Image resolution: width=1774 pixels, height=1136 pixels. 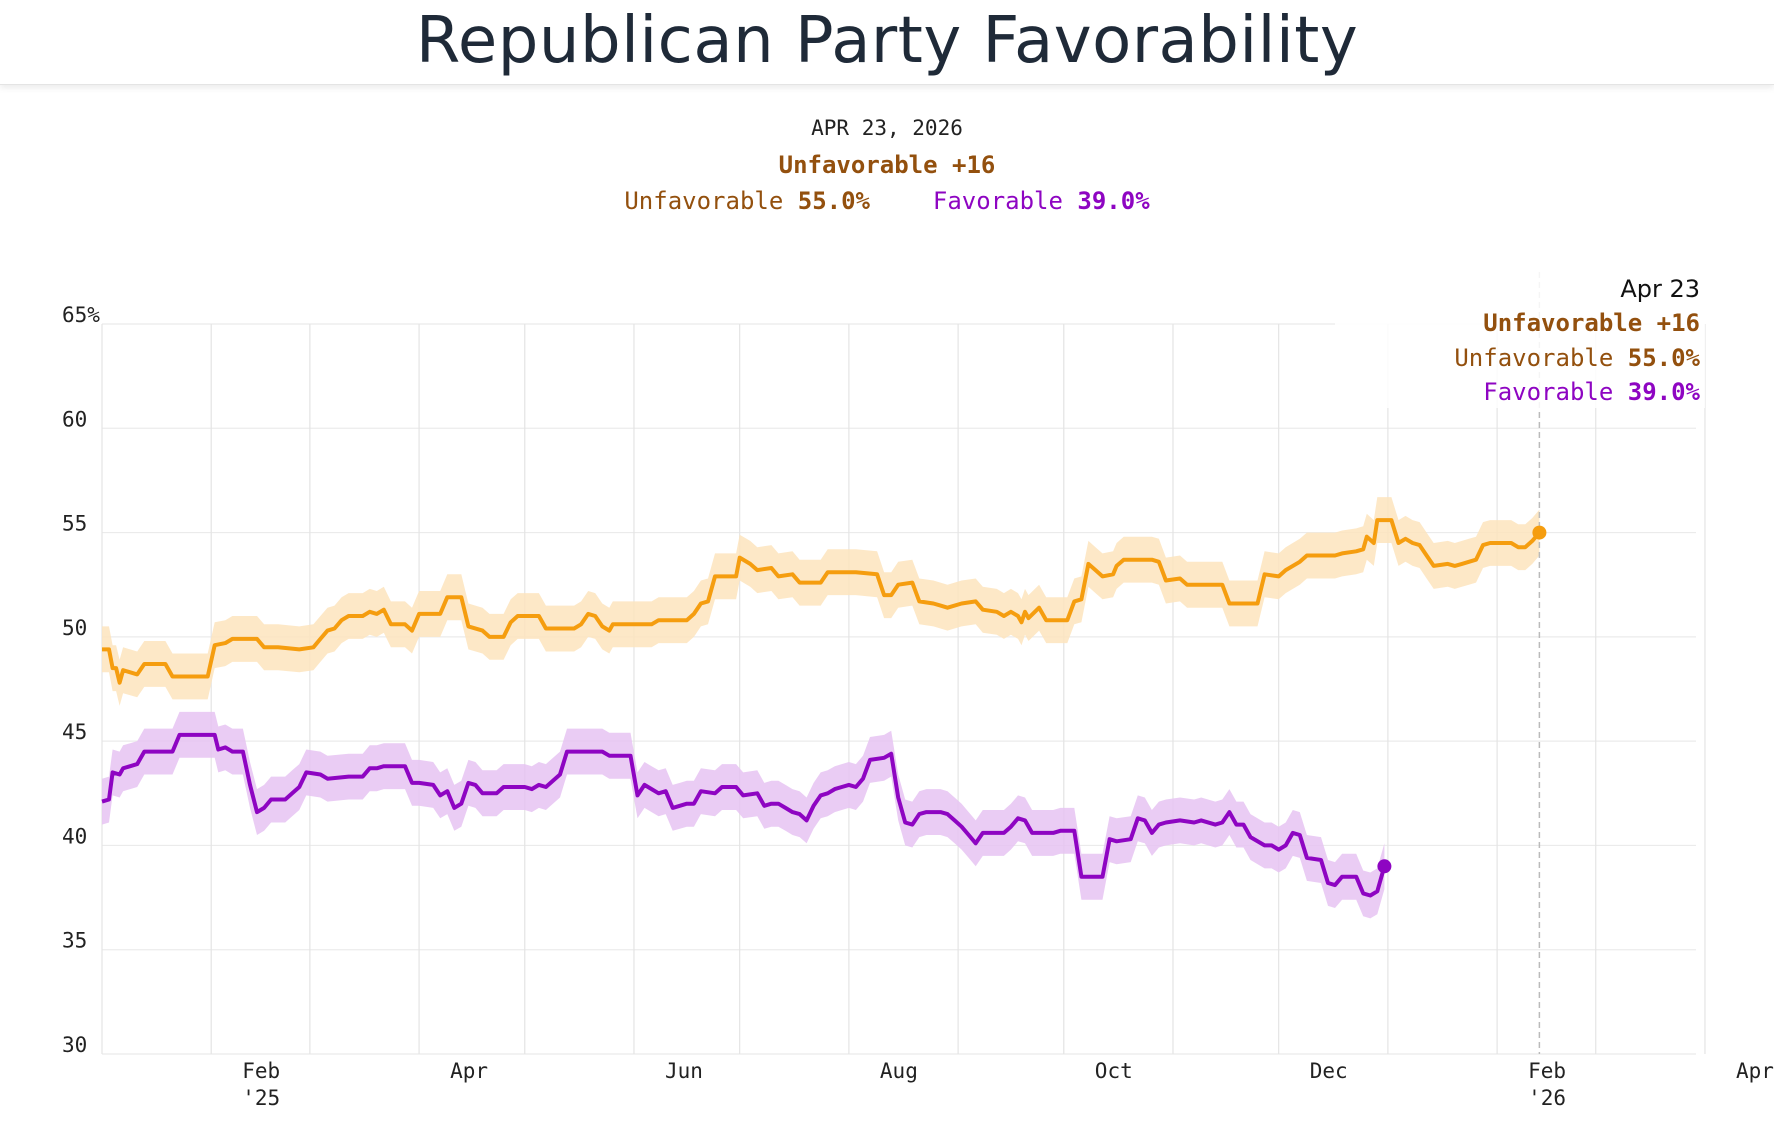 I want to click on y-tick-label: 35, so click(x=74, y=941).